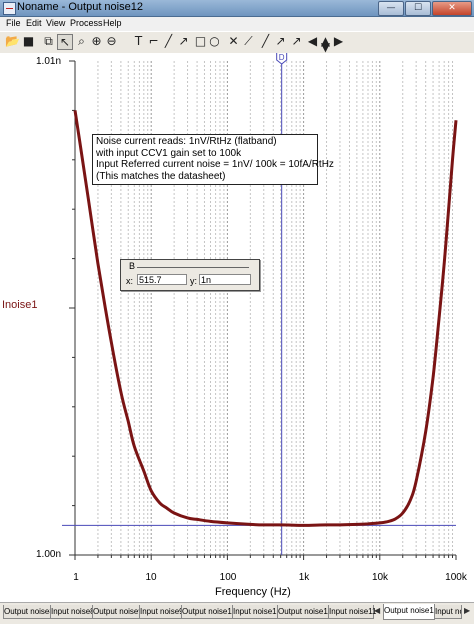 The width and height of the screenshot is (474, 624). What do you see at coordinates (34, 23) in the screenshot?
I see `menu-edit: Edit` at bounding box center [34, 23].